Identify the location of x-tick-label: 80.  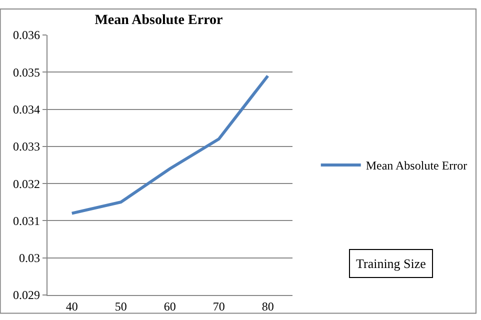
(268, 306).